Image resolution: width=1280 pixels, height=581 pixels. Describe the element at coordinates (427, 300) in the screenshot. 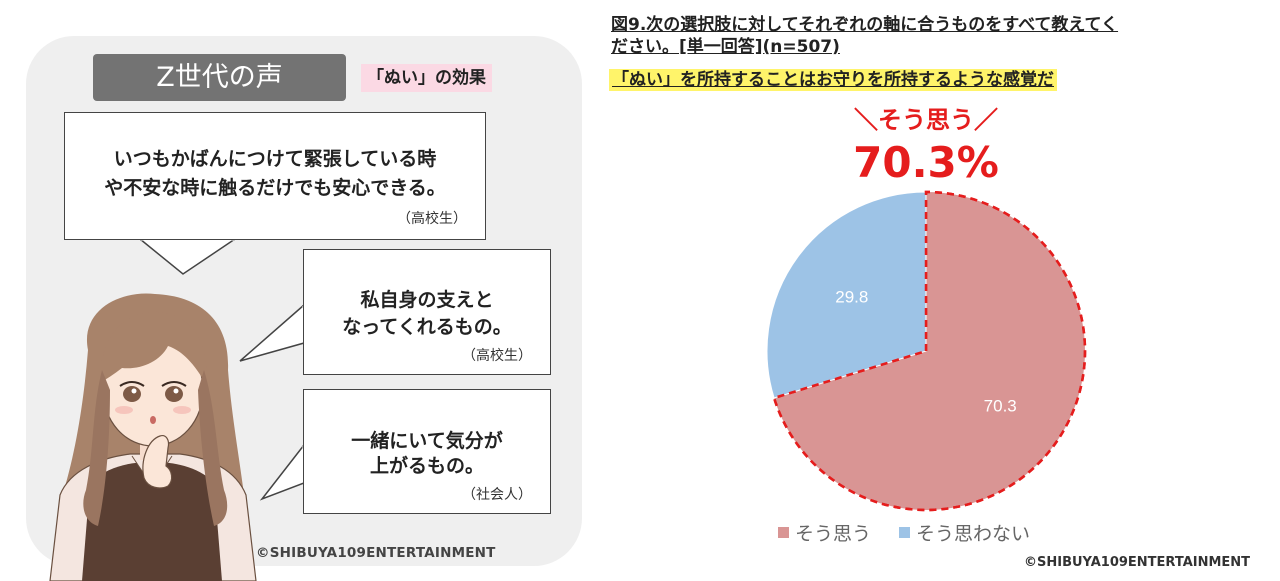

I see `quote-line: 私自身の支えと` at that location.